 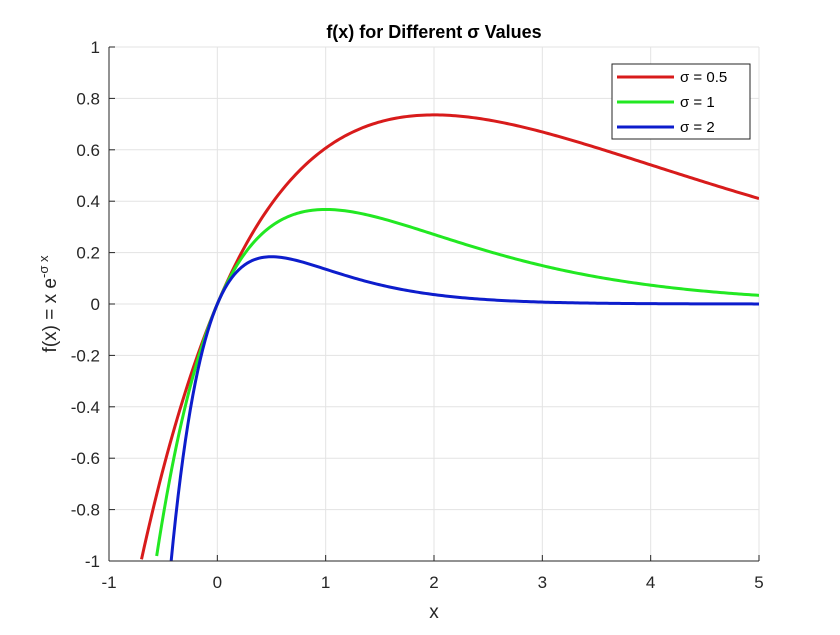 What do you see at coordinates (703, 77) in the screenshot?
I see `legend-label-1: σ = 0.5` at bounding box center [703, 77].